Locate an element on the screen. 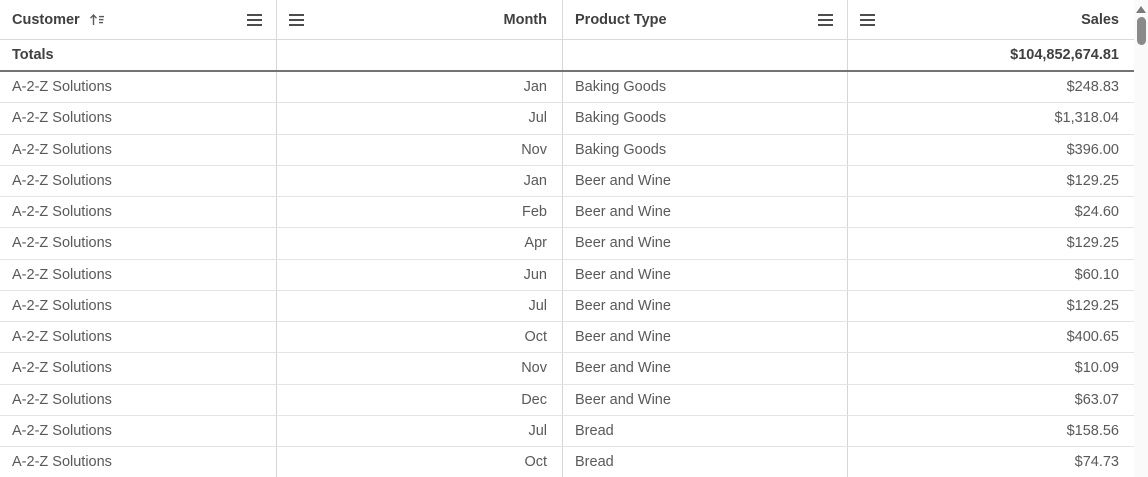  cell-sales: $396.00 is located at coordinates (991, 149).